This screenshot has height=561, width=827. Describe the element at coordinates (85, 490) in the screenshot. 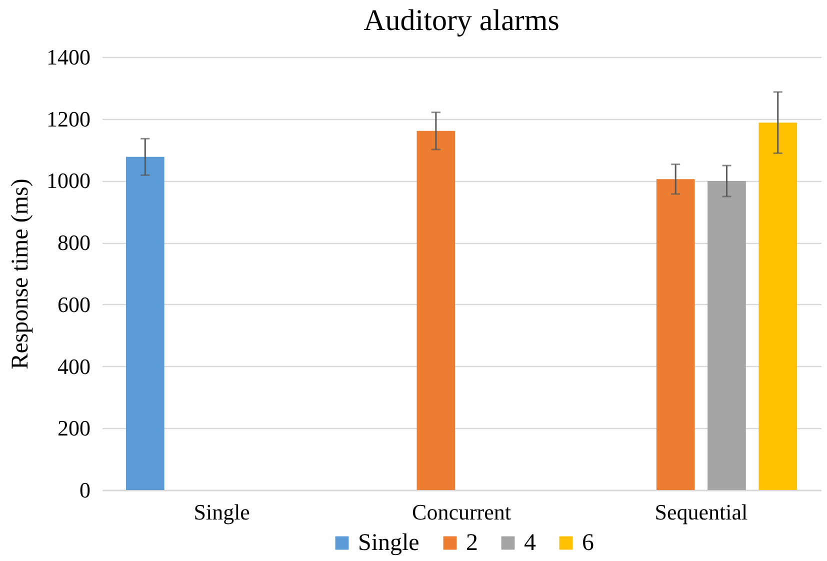

I see `y-tick-label: 0` at that location.